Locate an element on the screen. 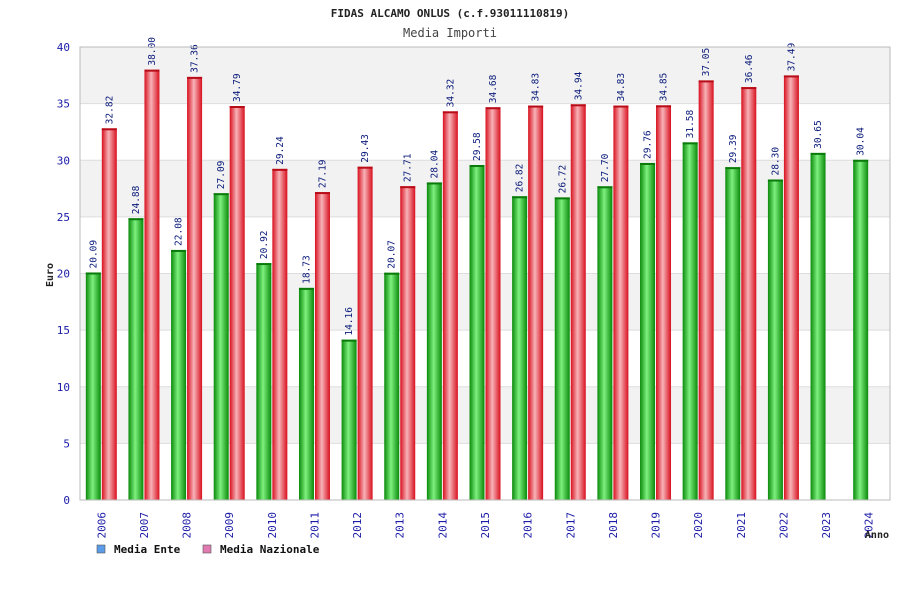  legend-swatch-media-nazionale is located at coordinates (207, 549).